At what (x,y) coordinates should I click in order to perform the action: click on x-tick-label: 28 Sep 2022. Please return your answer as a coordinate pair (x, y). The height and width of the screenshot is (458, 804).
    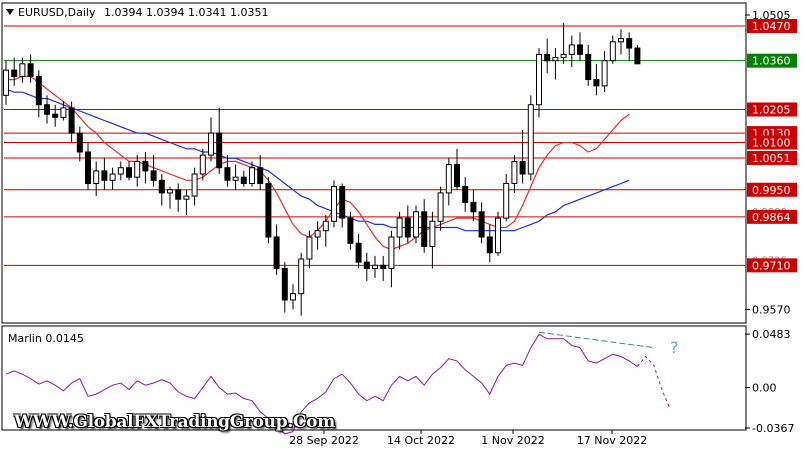
    Looking at the image, I should click on (324, 440).